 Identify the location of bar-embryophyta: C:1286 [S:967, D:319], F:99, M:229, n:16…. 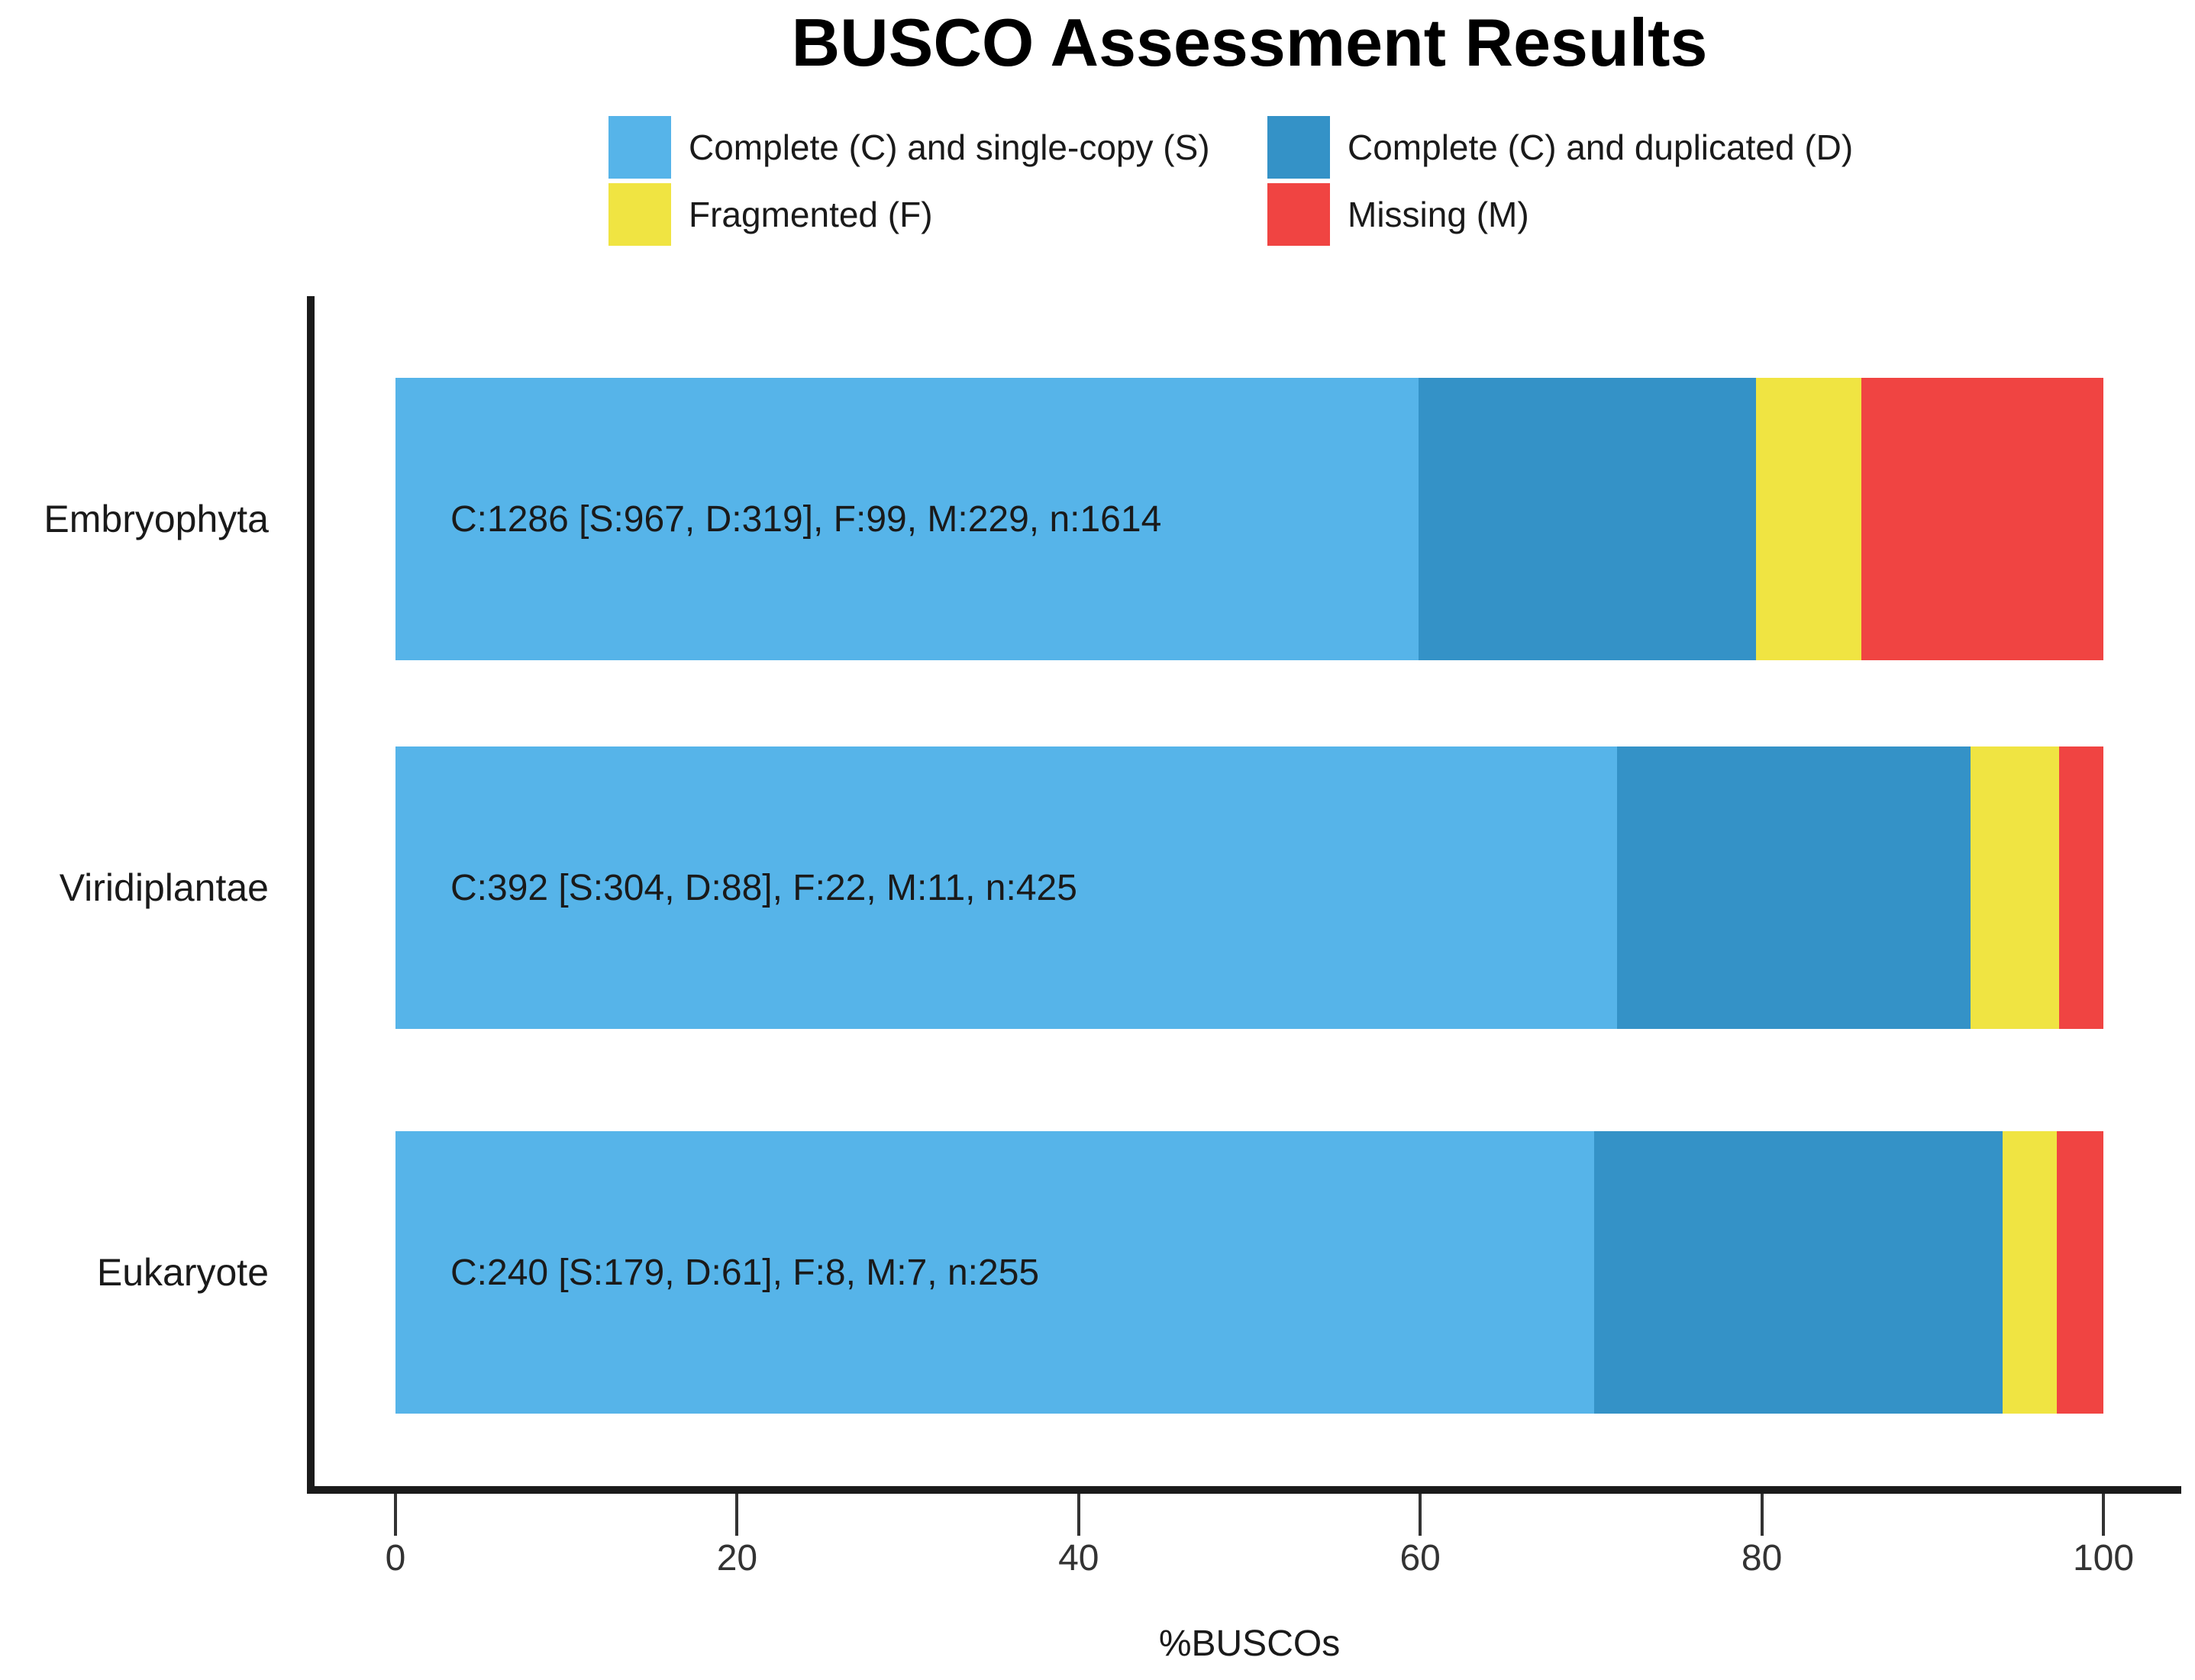
(1249, 519).